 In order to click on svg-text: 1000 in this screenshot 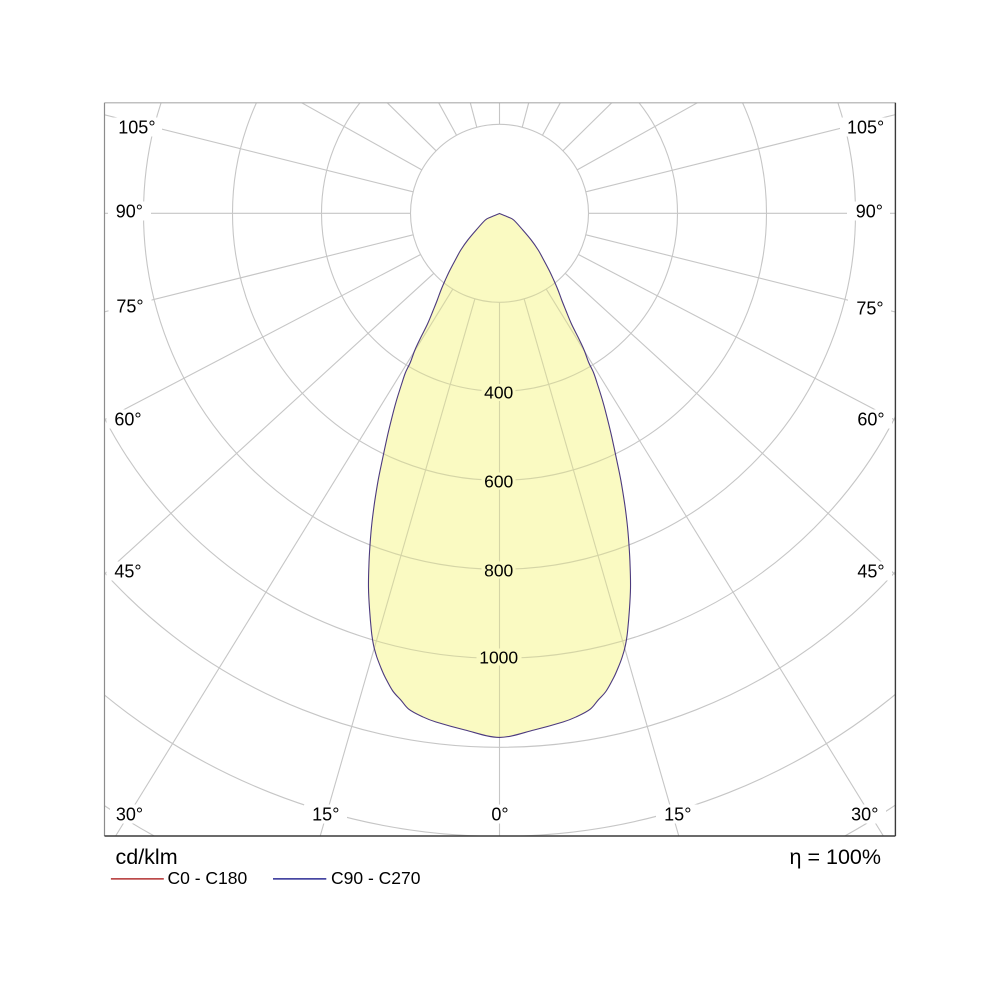, I will do `click(498, 658)`.